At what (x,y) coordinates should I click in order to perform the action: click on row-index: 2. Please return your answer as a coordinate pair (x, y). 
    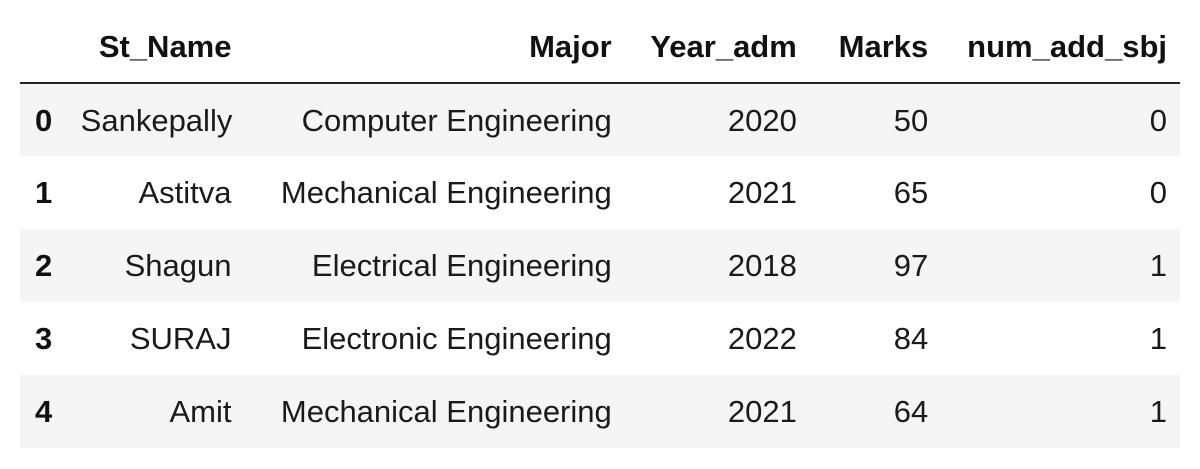
    Looking at the image, I should click on (44, 265).